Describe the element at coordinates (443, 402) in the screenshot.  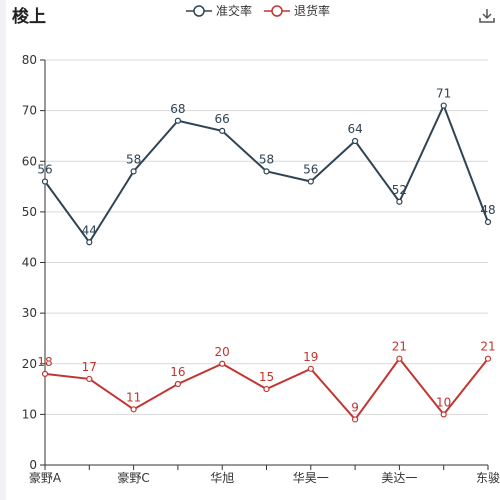
I see `data-label-s2-9: 10` at that location.